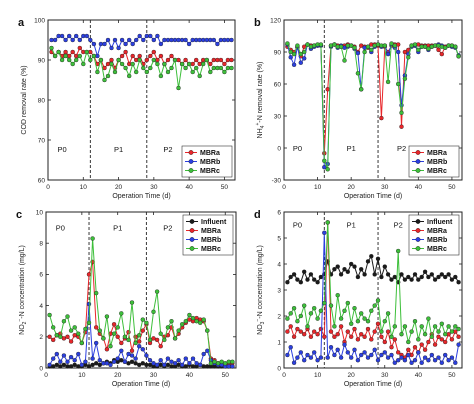 This screenshot has height=404, width=474. Describe the element at coordinates (41, 306) in the screenshot. I see `y-tick-label: 4` at that location.